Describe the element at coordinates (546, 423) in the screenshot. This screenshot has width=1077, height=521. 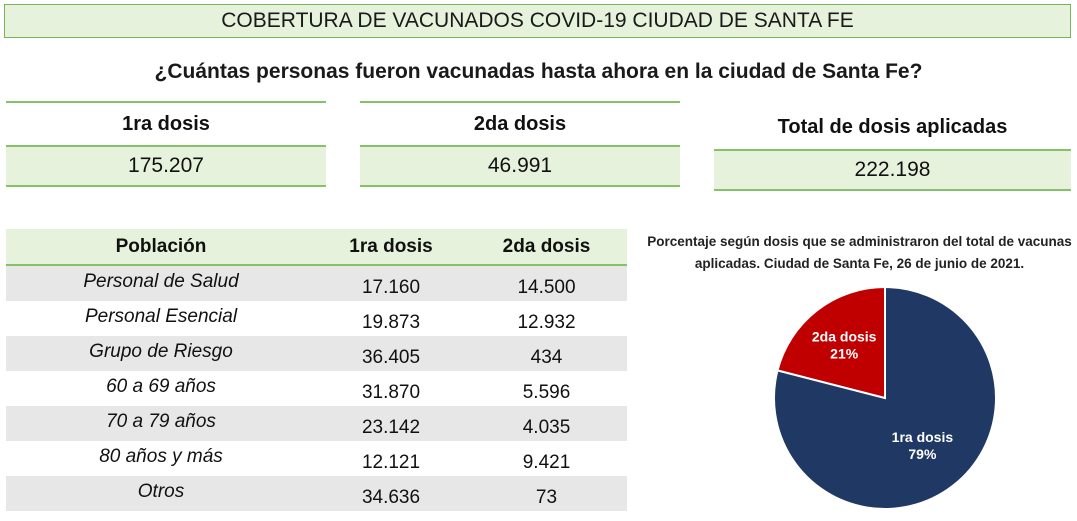
I see `cell-second-dose: 4.035` at that location.